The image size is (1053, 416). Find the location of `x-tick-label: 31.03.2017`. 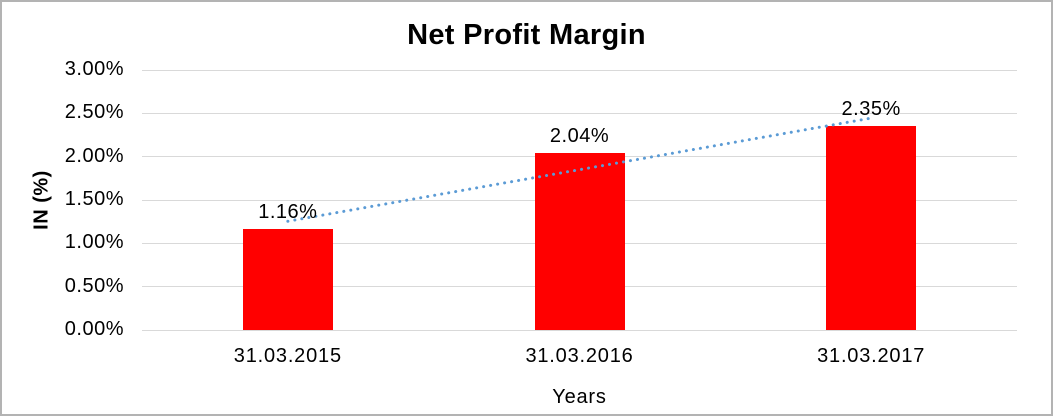

x-tick-label: 31.03.2017 is located at coordinates (871, 356).